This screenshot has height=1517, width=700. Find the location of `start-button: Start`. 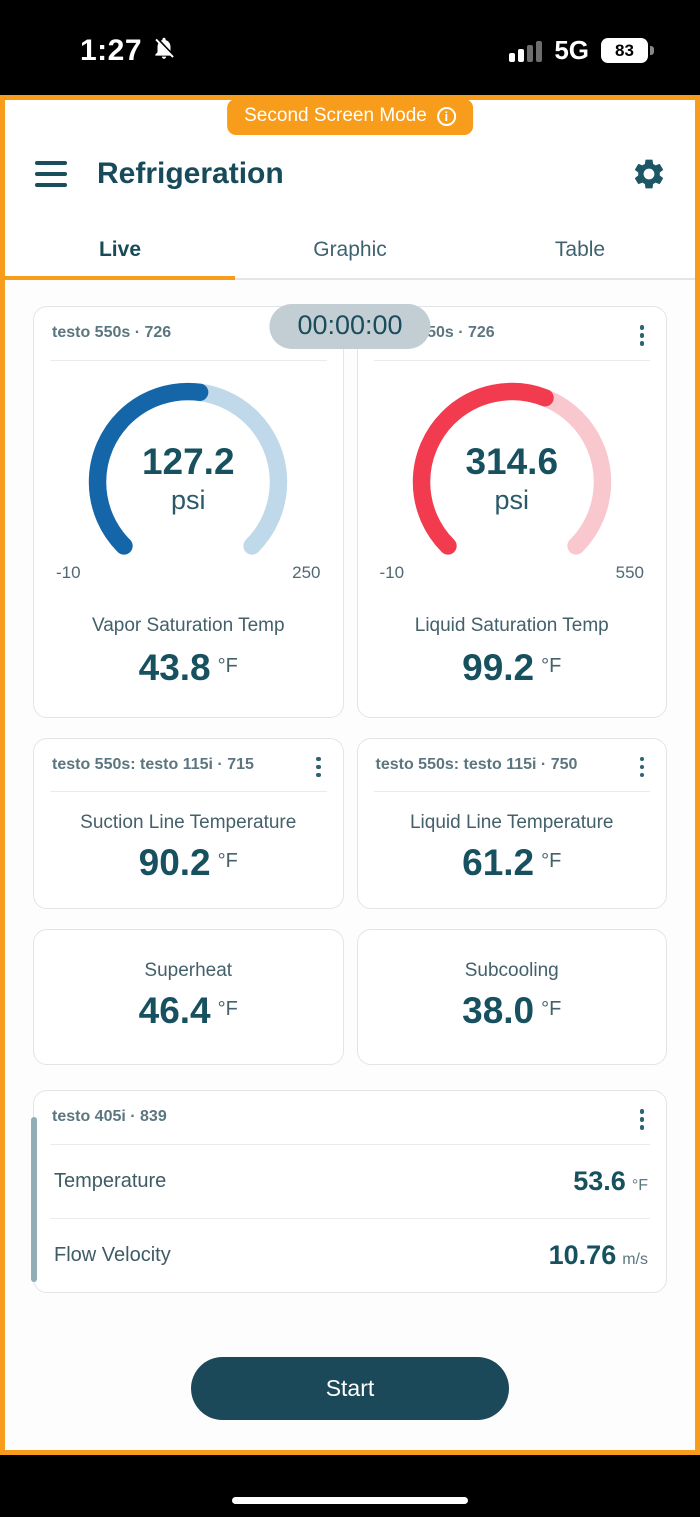

start-button: Start is located at coordinates (350, 1388).